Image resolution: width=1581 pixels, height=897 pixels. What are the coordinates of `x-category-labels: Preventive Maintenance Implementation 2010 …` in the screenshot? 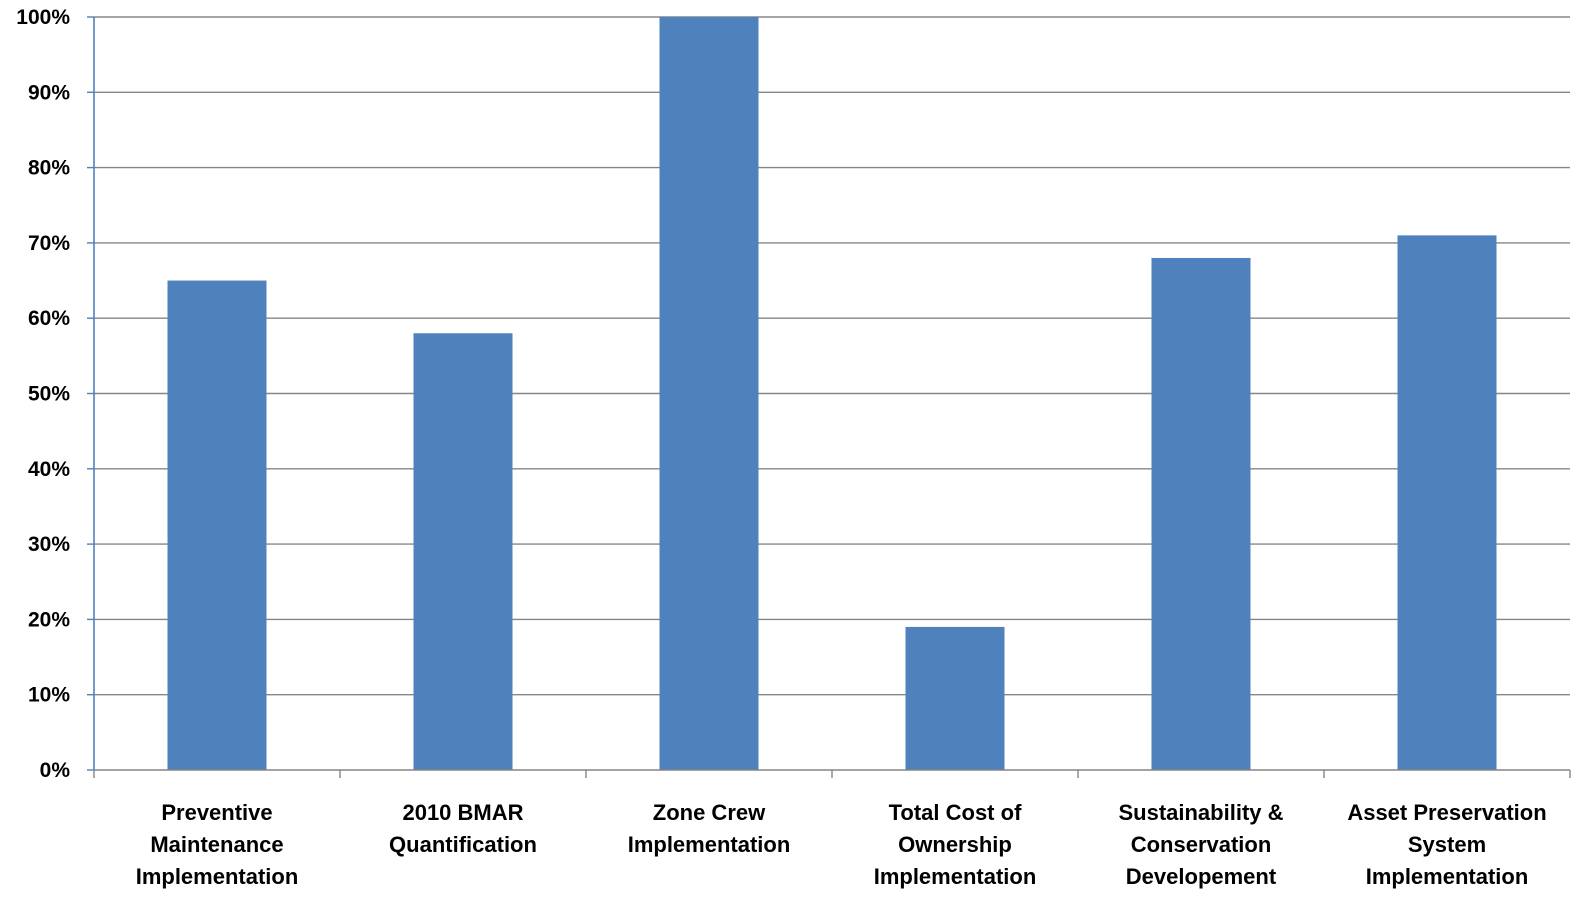 It's located at (841, 844).